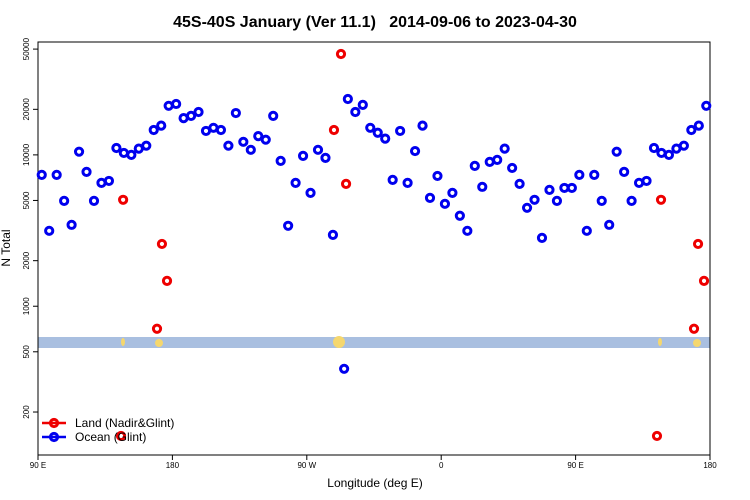 This screenshot has width=750, height=500. What do you see at coordinates (26, 154) in the screenshot?
I see `y-tick-label: 10000` at bounding box center [26, 154].